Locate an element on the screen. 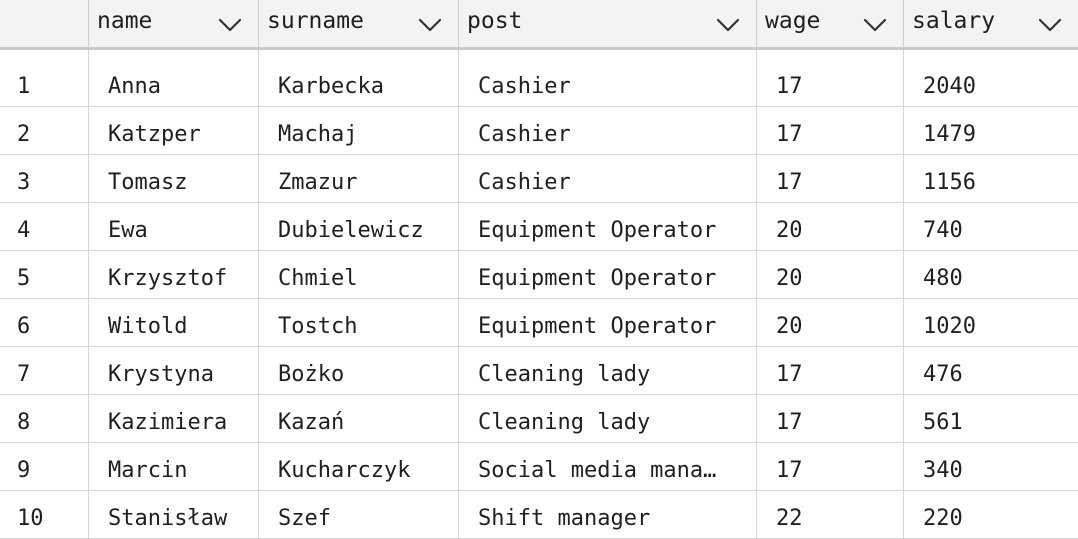 Image resolution: width=1078 pixels, height=539 pixels. column-header-label: wage is located at coordinates (793, 21).